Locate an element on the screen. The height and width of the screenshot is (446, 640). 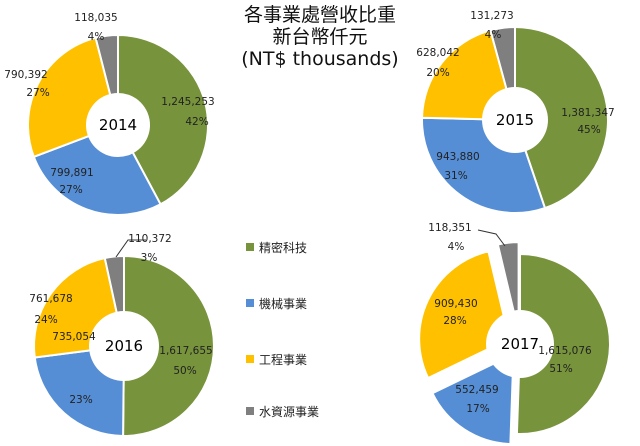
value-label-2016-machinery: 735,054 is located at coordinates (74, 337).